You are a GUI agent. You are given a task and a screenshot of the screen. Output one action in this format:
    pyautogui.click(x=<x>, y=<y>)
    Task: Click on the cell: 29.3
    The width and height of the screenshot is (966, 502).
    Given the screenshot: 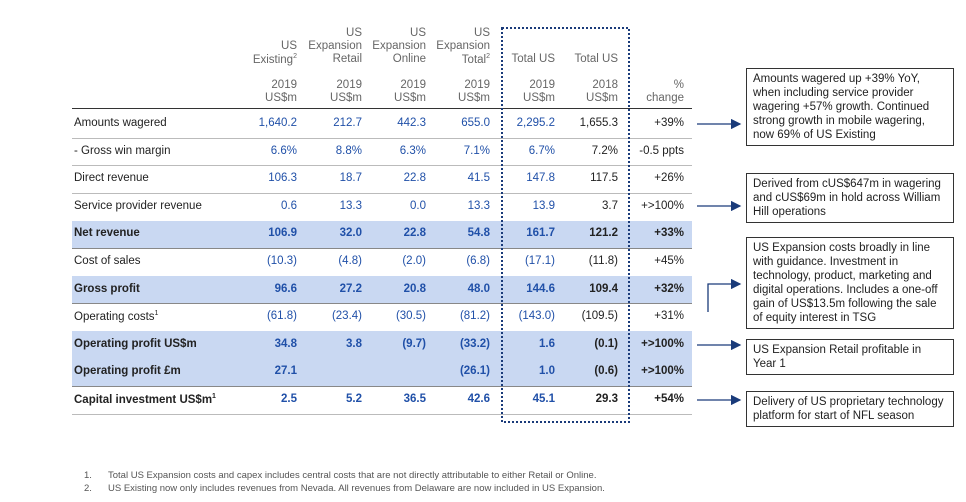 What is the action you would take?
    pyautogui.click(x=606, y=399)
    